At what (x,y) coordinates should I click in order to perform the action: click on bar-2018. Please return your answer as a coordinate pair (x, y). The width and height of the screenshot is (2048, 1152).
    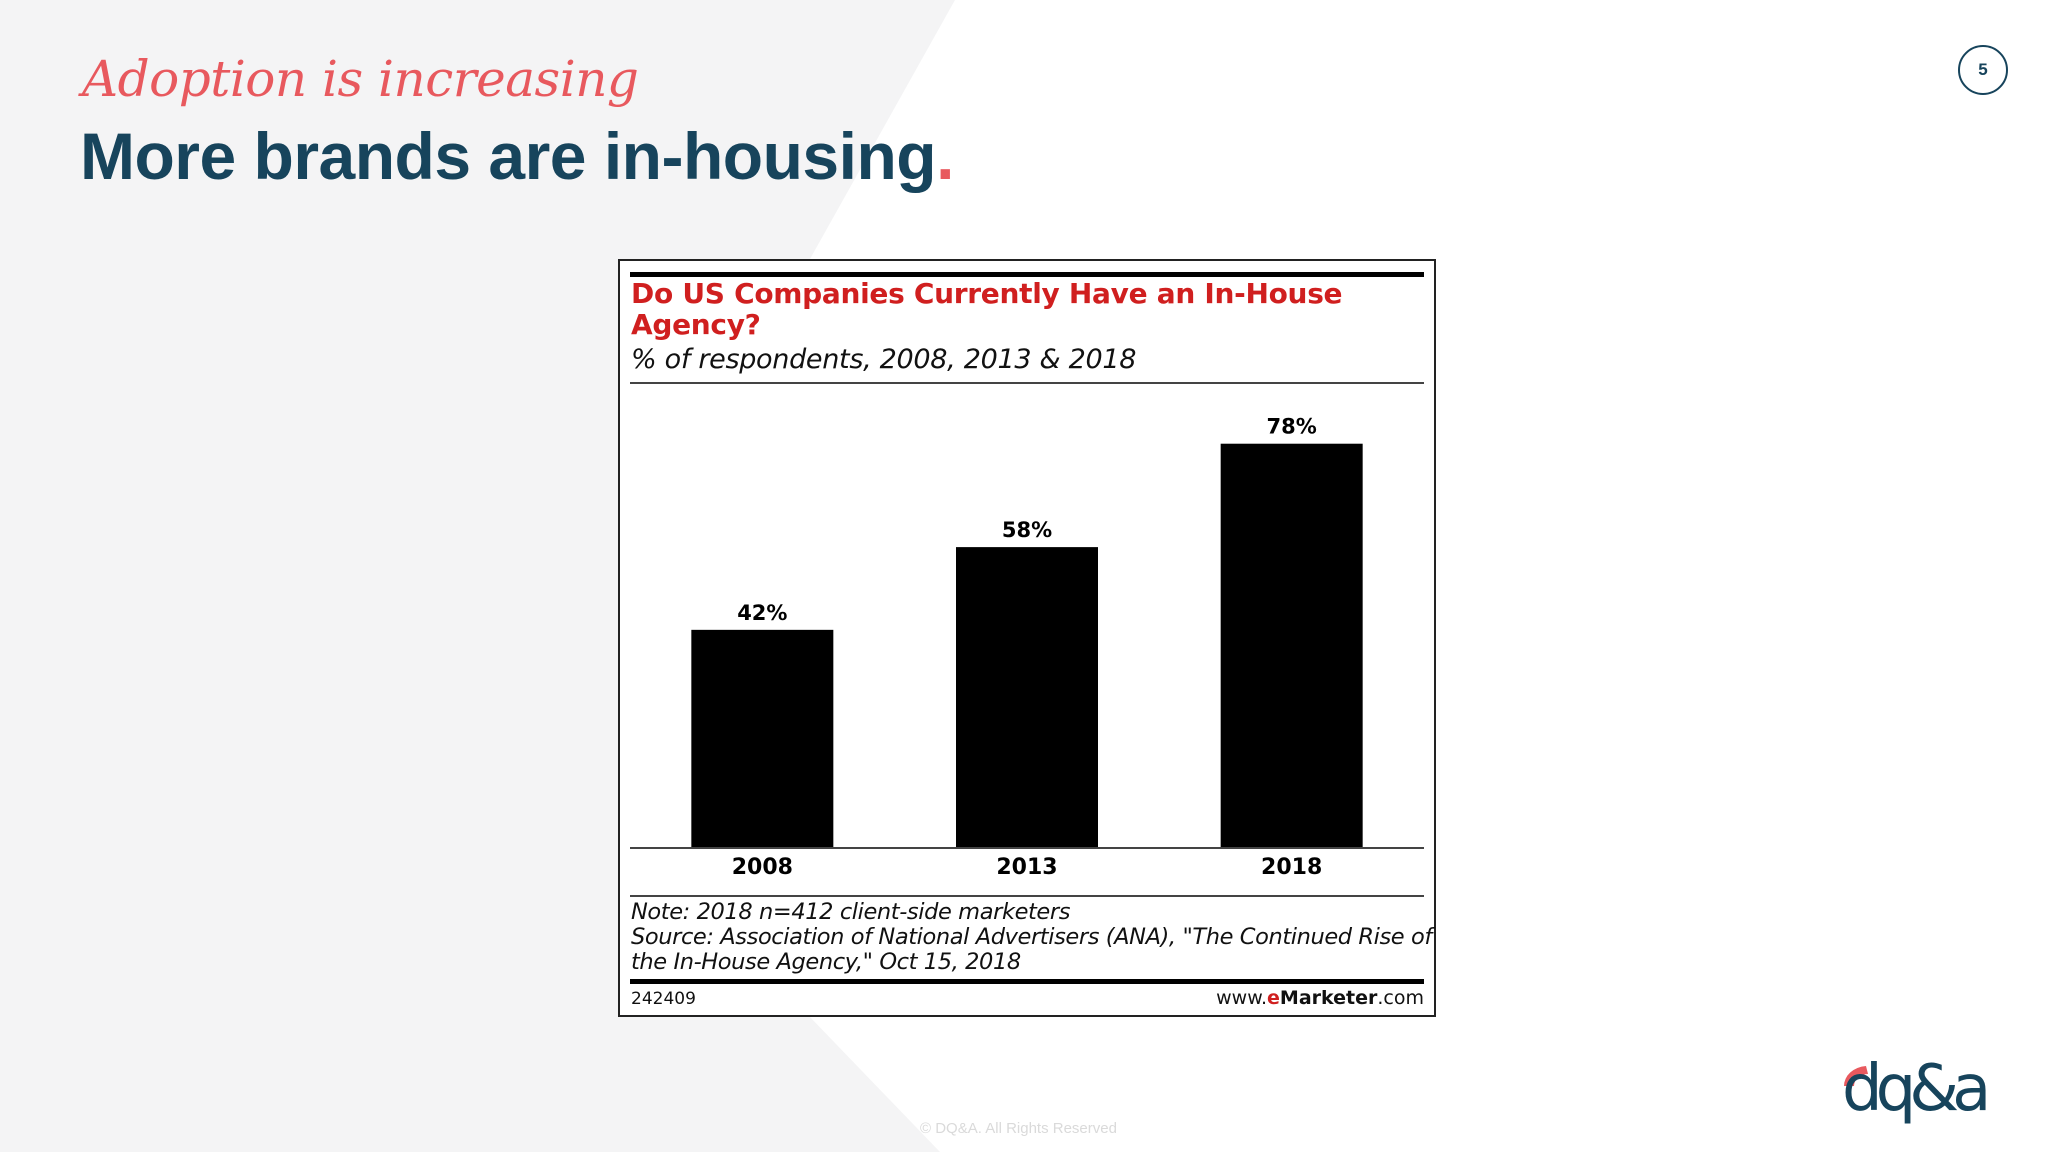
    Looking at the image, I should click on (1291, 645).